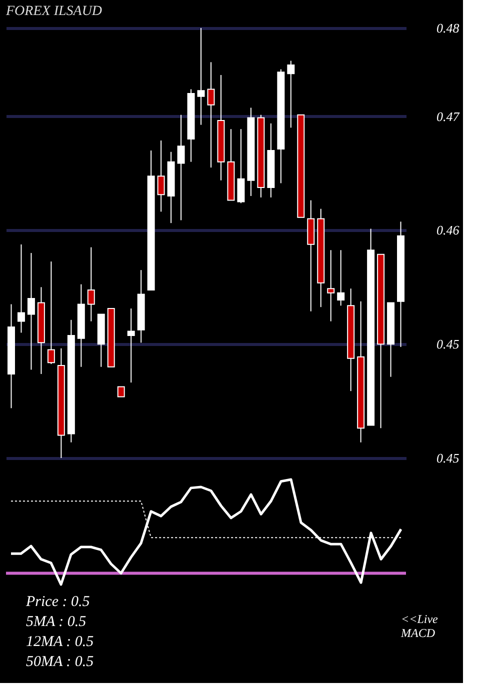 The image size is (500, 700). Describe the element at coordinates (419, 626) in the screenshot. I see `text: <<Live MACD` at that location.